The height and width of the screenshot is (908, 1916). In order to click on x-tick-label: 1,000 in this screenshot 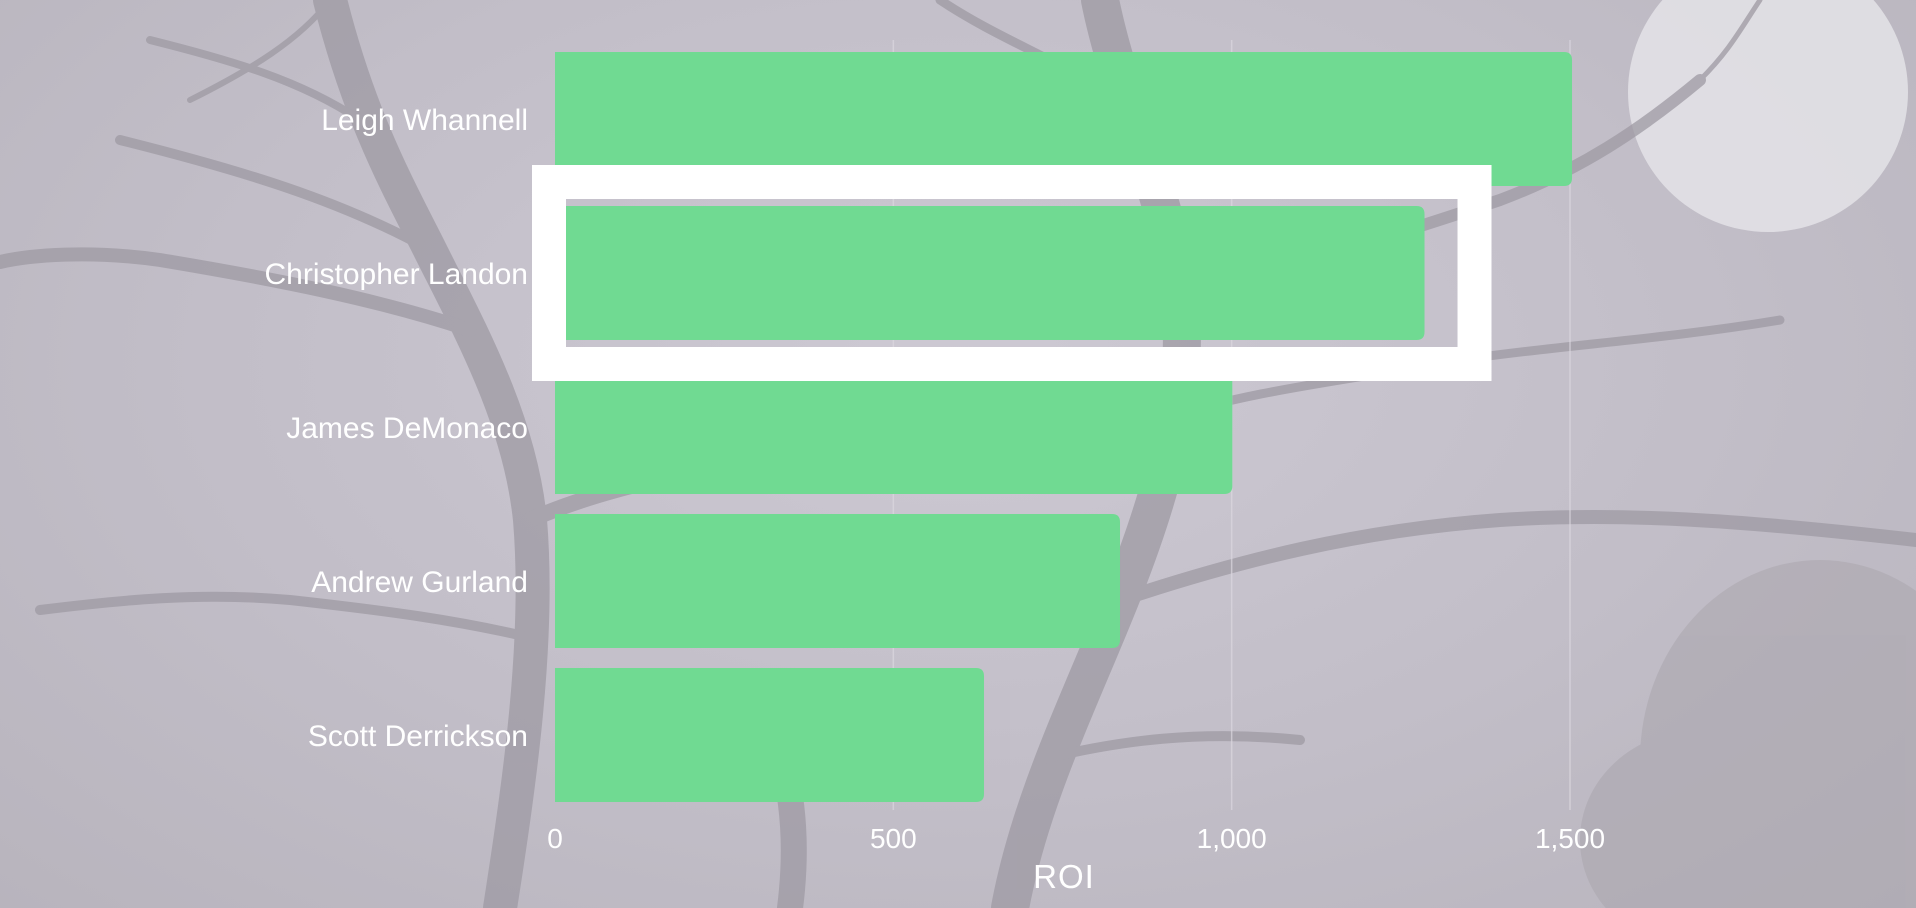, I will do `click(1232, 838)`.